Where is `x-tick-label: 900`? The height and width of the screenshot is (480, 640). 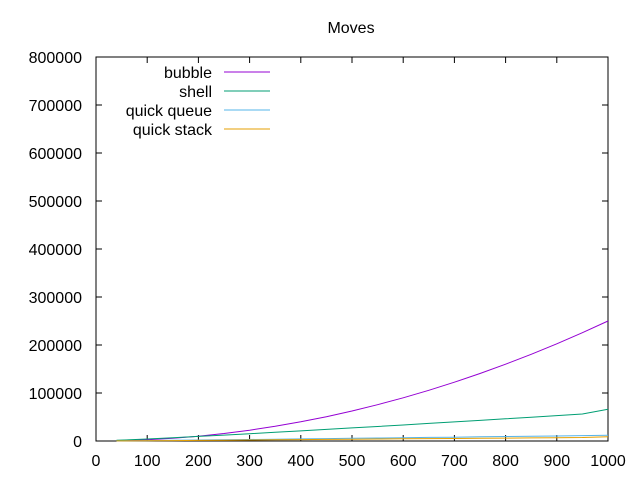 x-tick-label: 900 is located at coordinates (556, 461).